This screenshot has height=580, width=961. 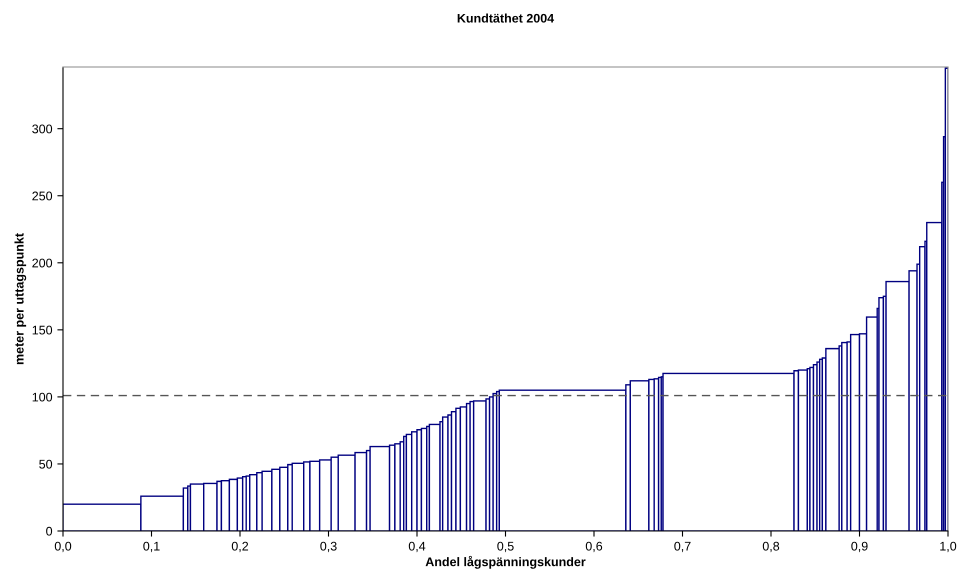 What do you see at coordinates (771, 547) in the screenshot?
I see `x-tick-label: 0,8` at bounding box center [771, 547].